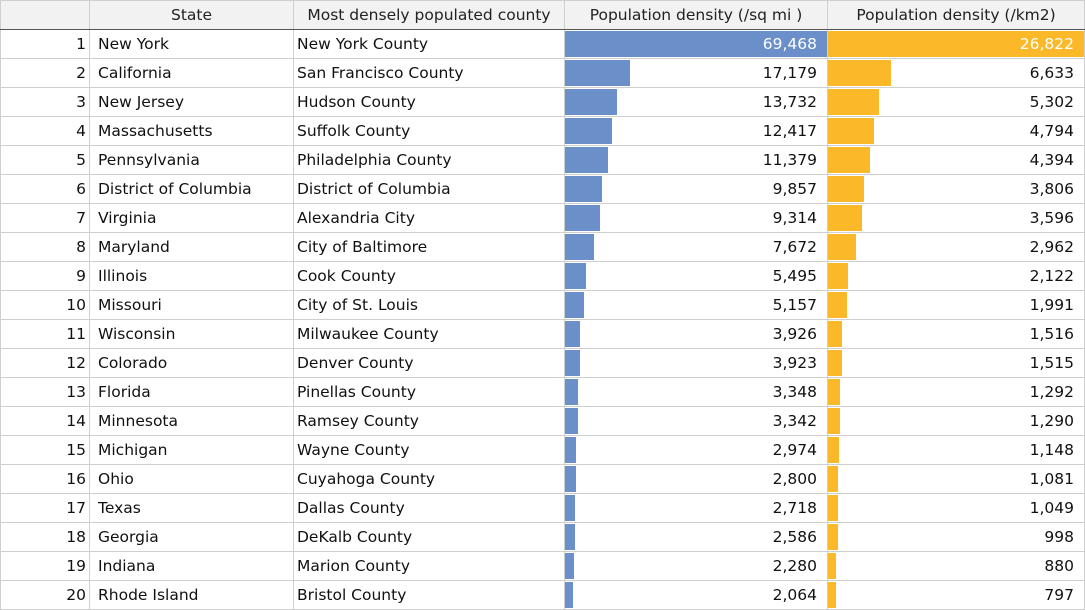 The width and height of the screenshot is (1085, 610). What do you see at coordinates (429, 421) in the screenshot?
I see `county-cell: Ramsey County` at bounding box center [429, 421].